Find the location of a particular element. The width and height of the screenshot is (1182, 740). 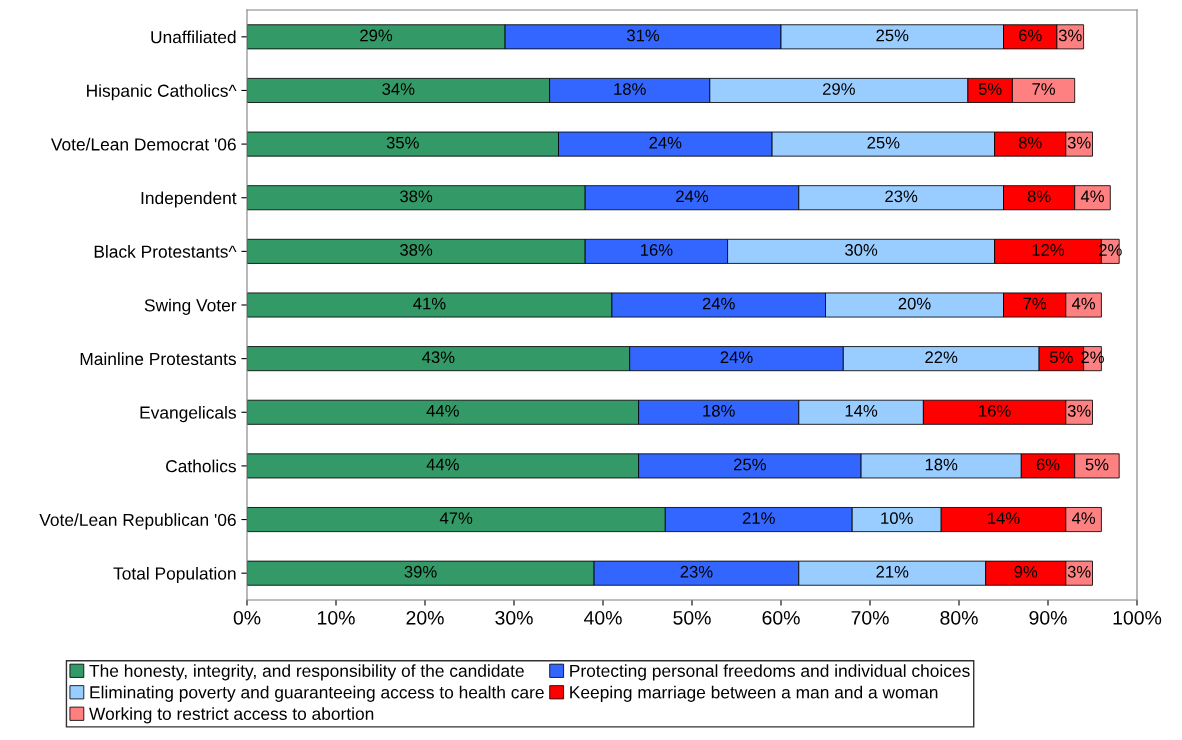

x-tick-label: 10% is located at coordinates (336, 617).